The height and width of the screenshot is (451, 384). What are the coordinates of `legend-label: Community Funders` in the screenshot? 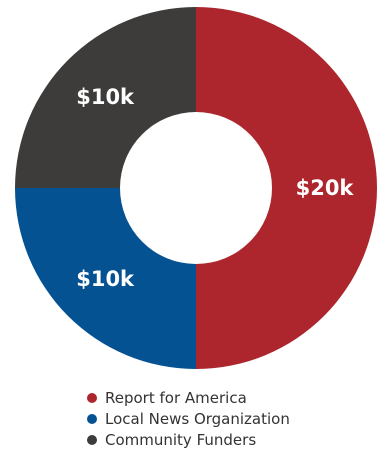 It's located at (181, 439).